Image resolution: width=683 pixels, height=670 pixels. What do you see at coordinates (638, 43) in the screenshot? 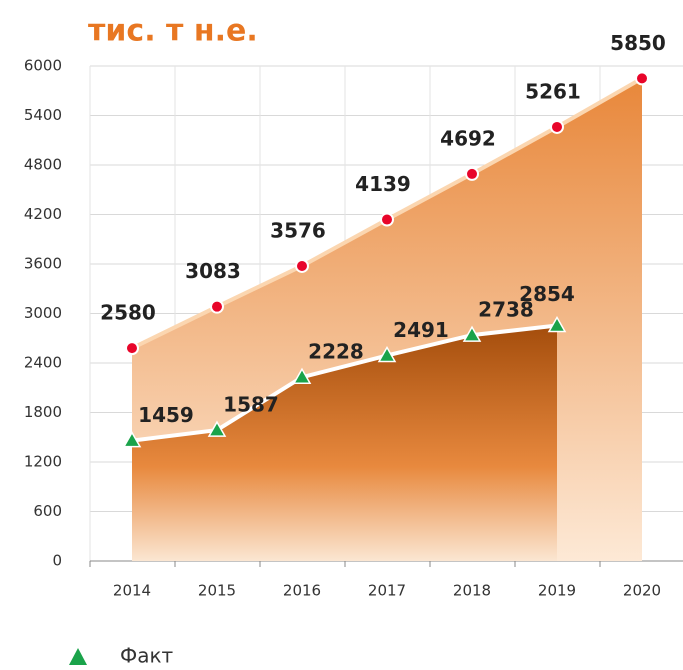
I see `data-label: 5850` at bounding box center [638, 43].